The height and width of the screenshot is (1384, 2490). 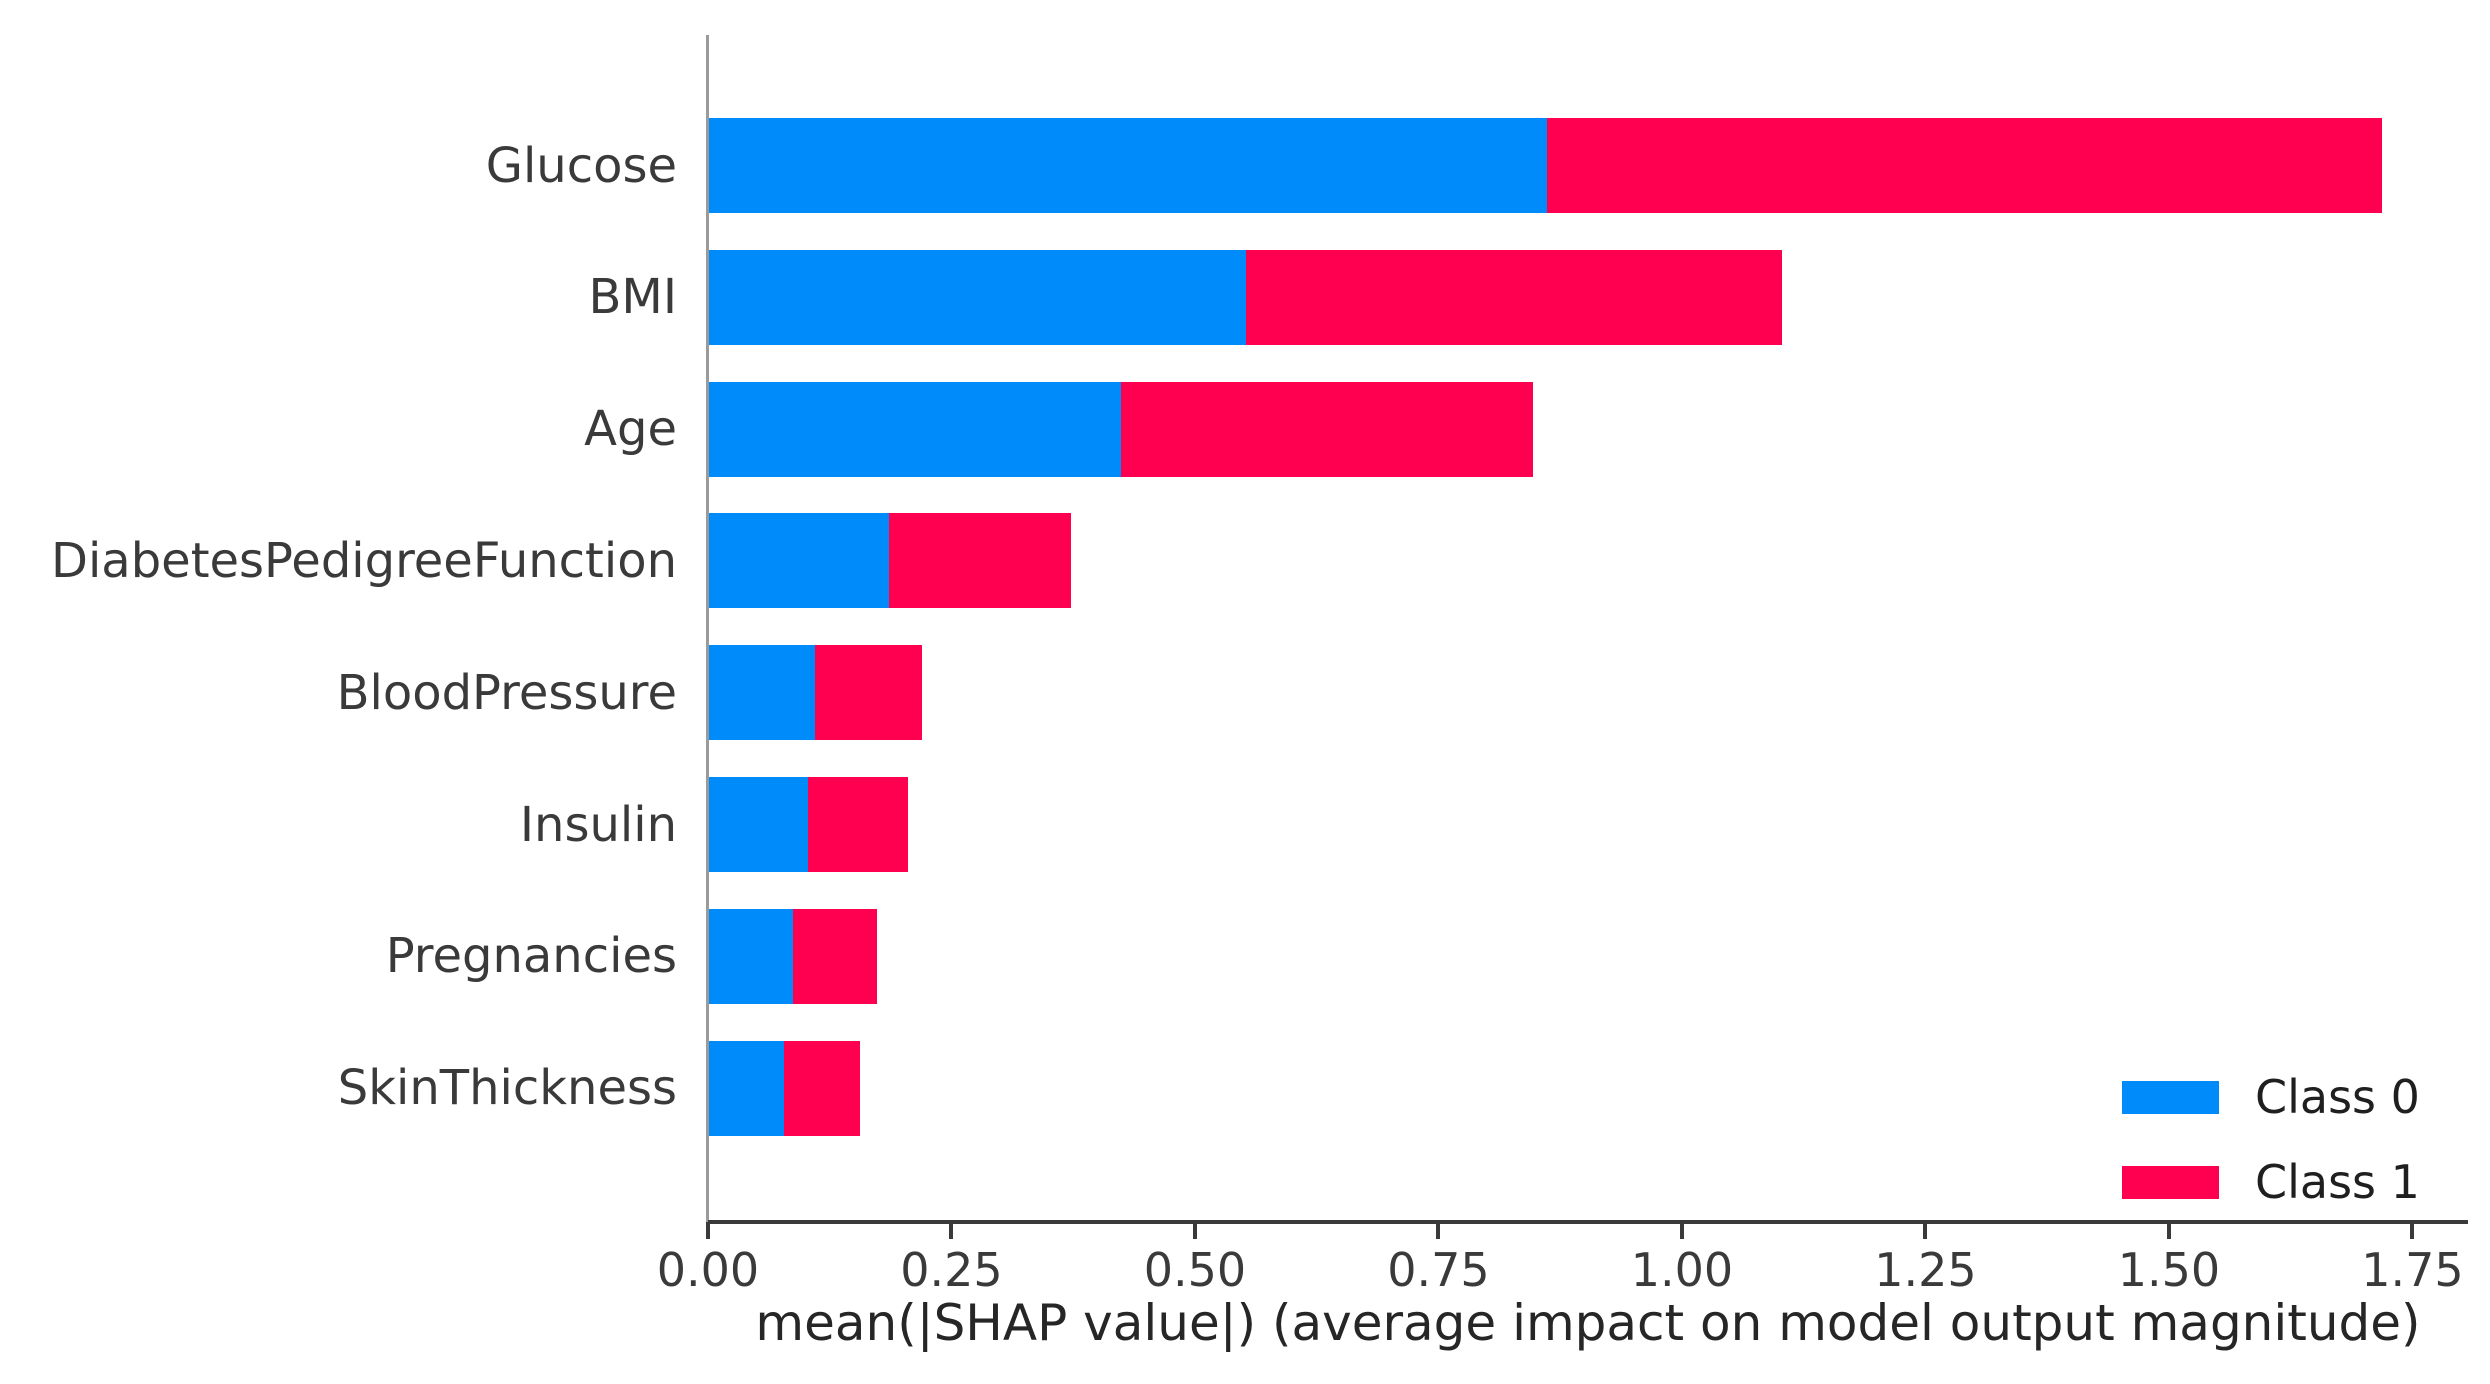 What do you see at coordinates (951, 1230) in the screenshot?
I see `x-tick-mark-0.25` at bounding box center [951, 1230].